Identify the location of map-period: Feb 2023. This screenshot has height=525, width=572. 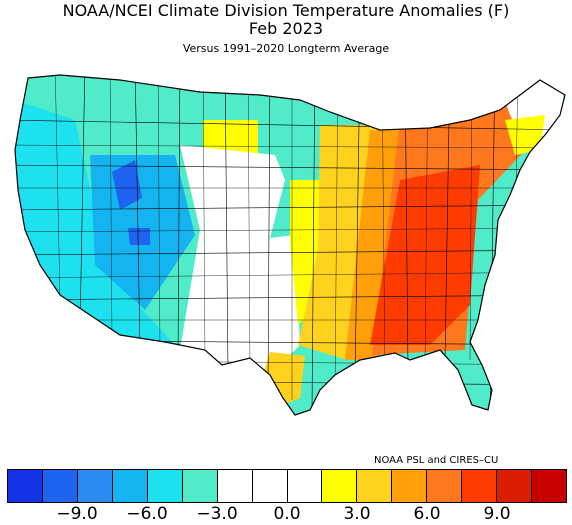
(286, 28).